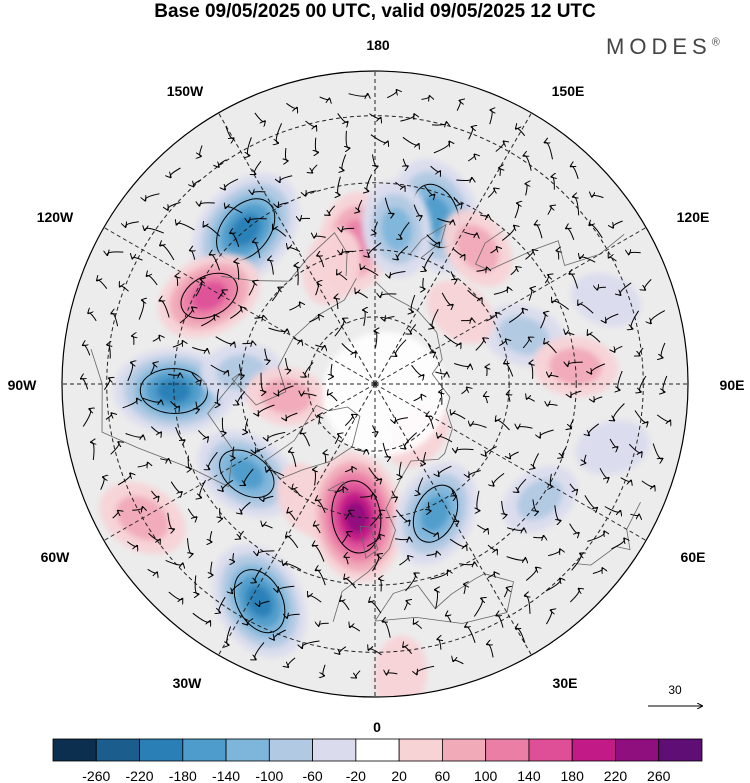  I want to click on meridian-line, so click(297, 519).